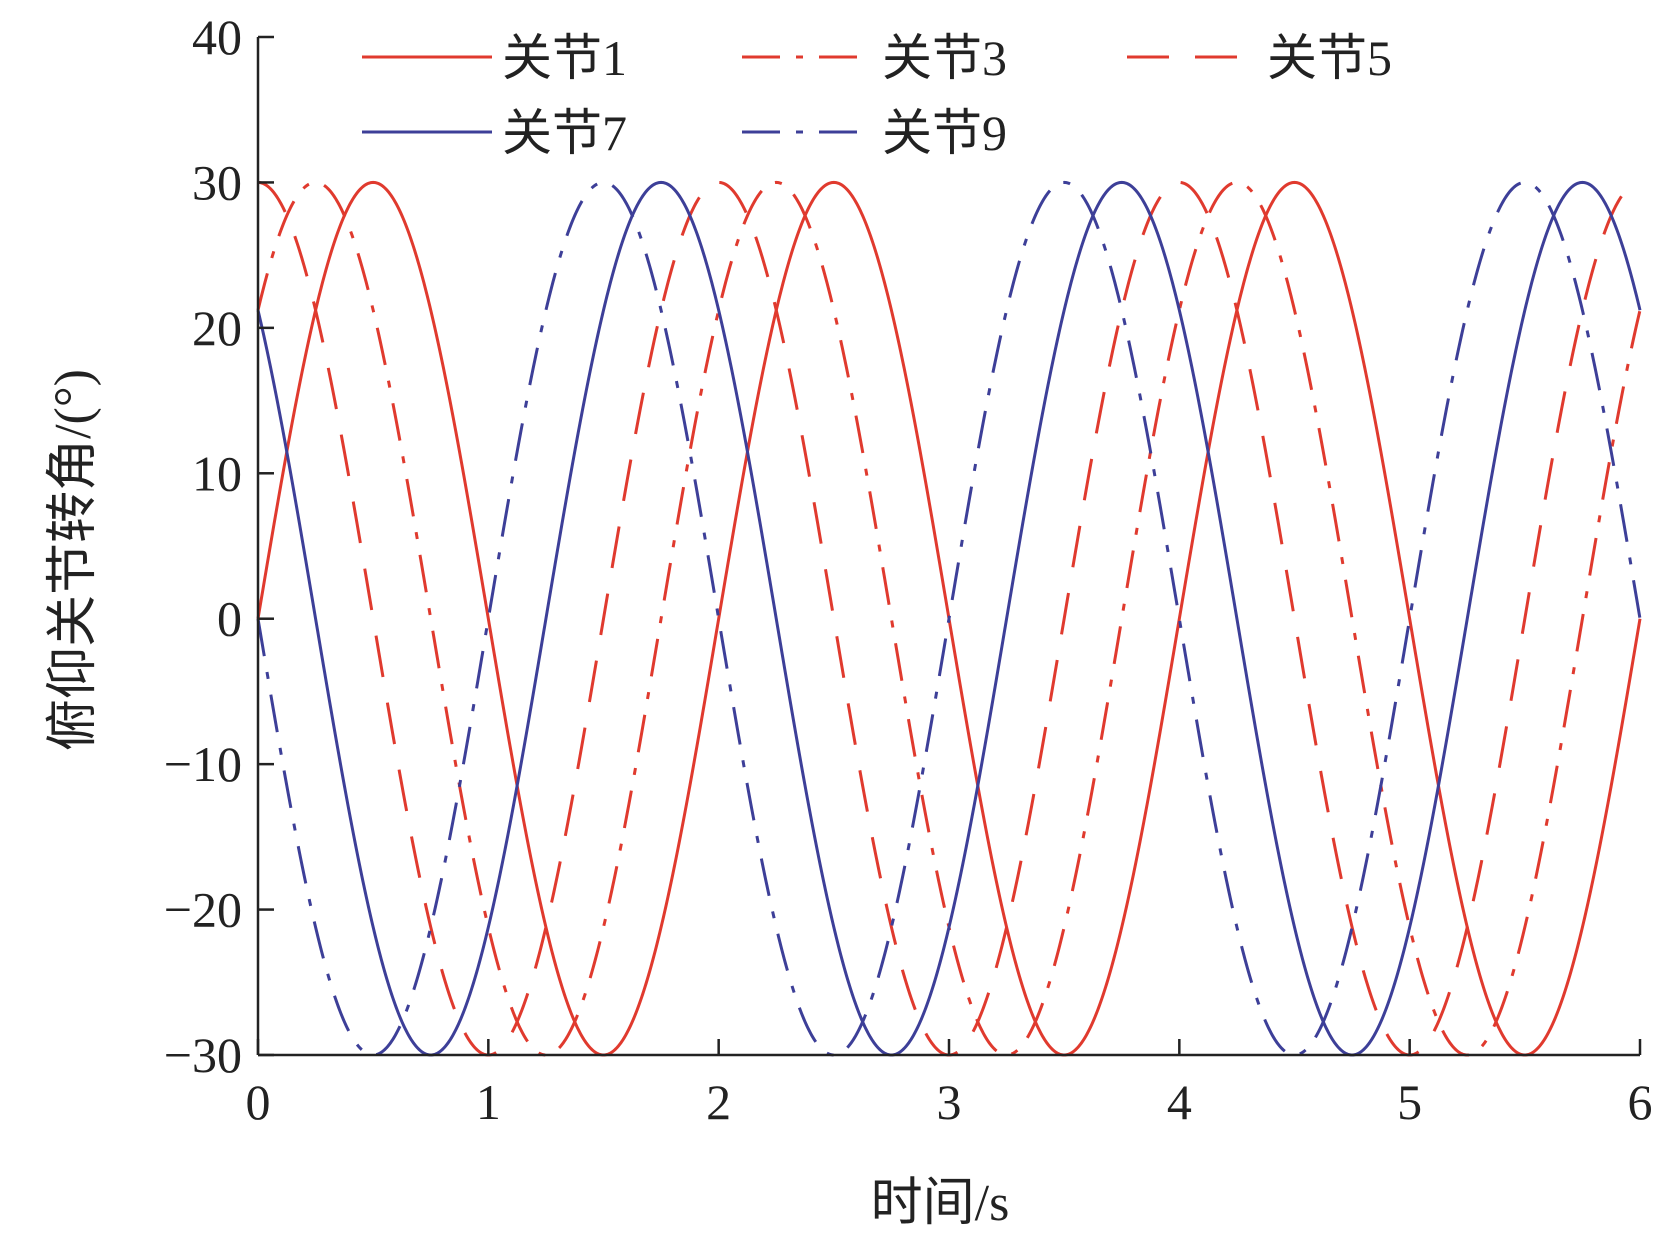 The image size is (1655, 1242). I want to click on x-tick-label: 3, so click(949, 1102).